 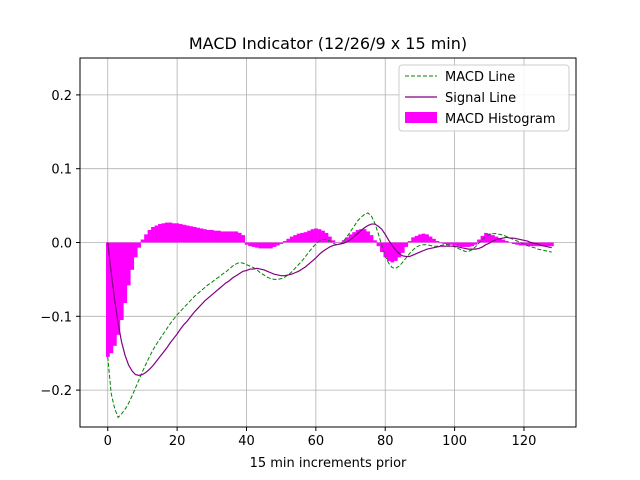 What do you see at coordinates (108, 441) in the screenshot?
I see `x-tick-label: 0` at bounding box center [108, 441].